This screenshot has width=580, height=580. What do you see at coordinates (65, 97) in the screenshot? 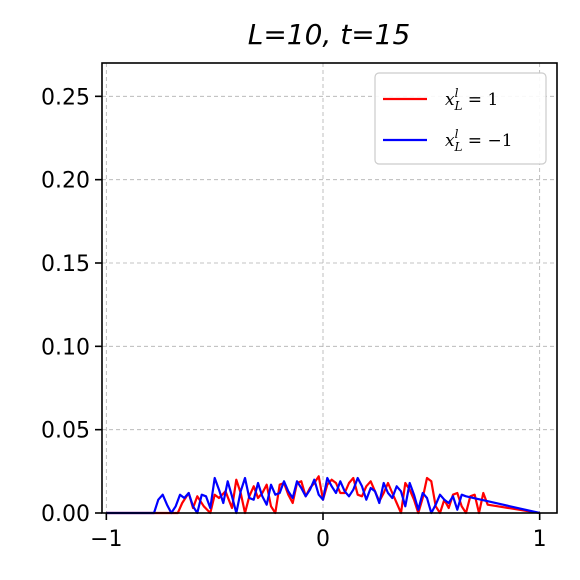
I see `y-tick-label: 0.25` at bounding box center [65, 97].